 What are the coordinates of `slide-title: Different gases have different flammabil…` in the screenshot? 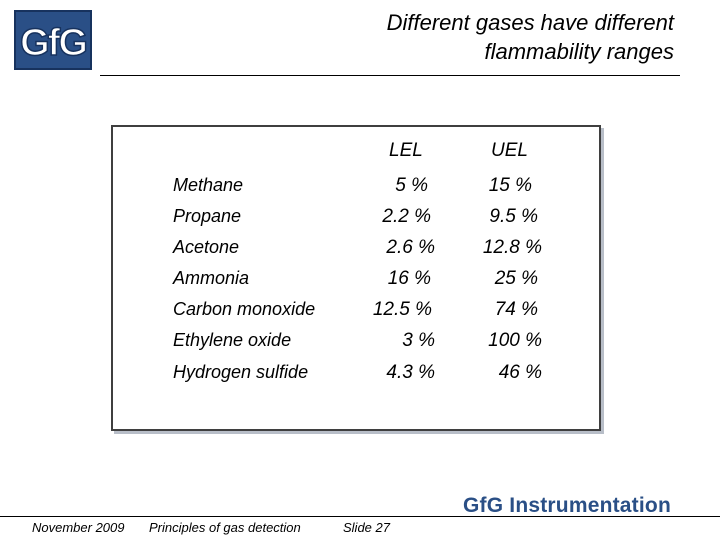 It's located at (414, 37).